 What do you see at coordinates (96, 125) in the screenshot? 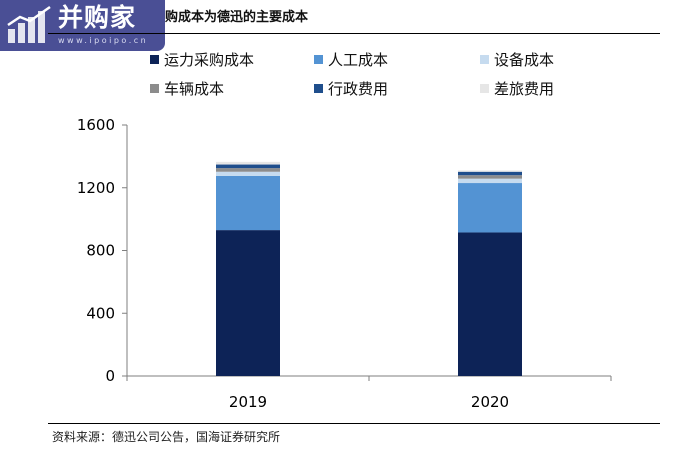
I see `y-tick-label: 1600` at bounding box center [96, 125].